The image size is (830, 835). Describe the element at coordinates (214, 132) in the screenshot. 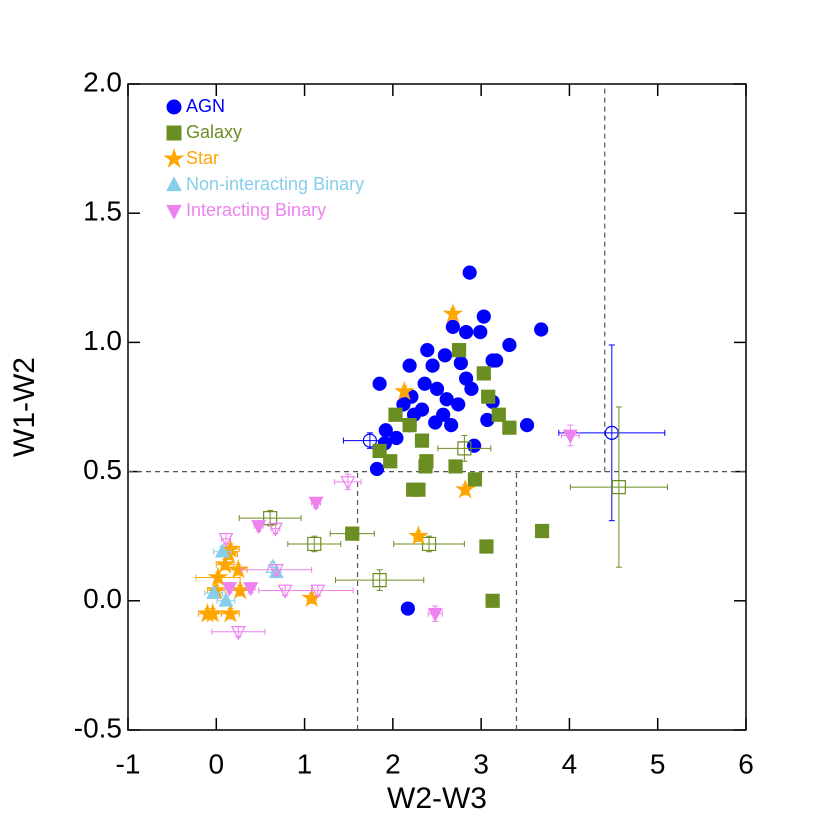

I see `legend-label: Galaxy` at that location.